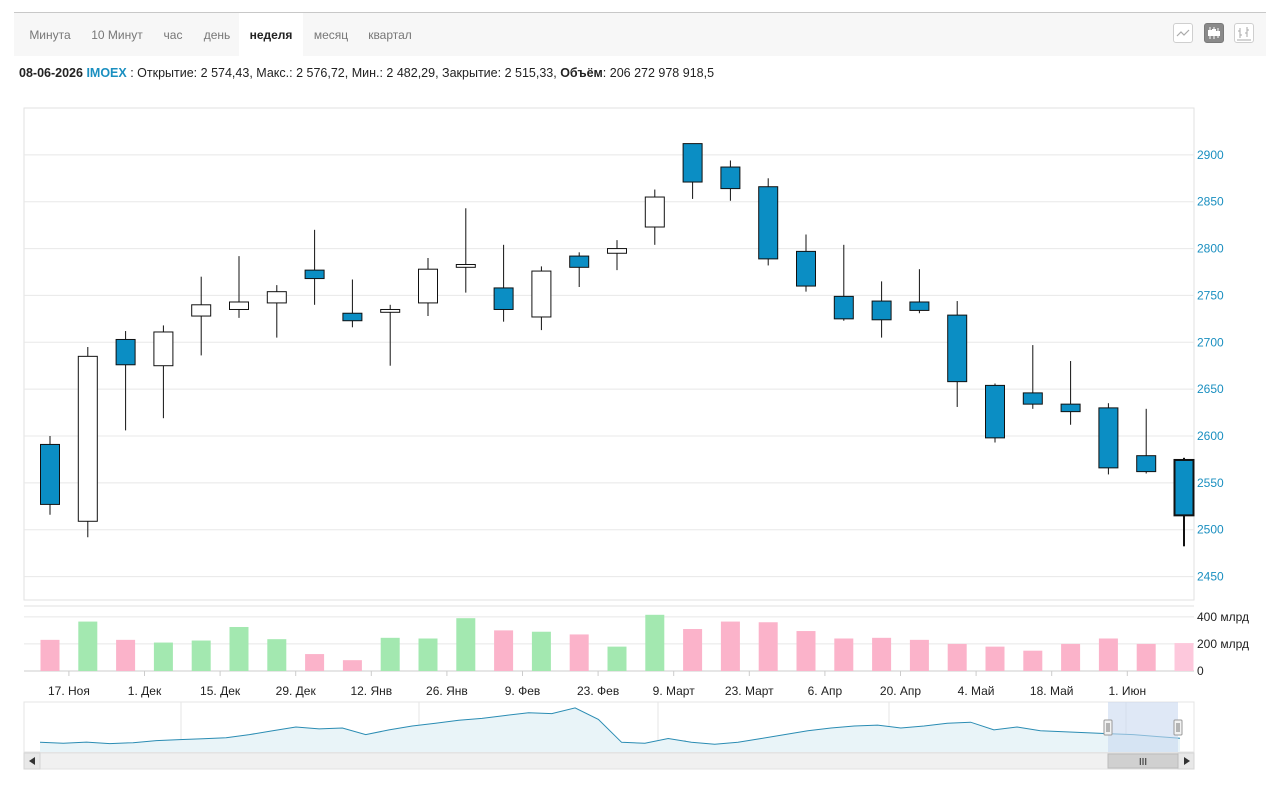 The height and width of the screenshot is (785, 1280). What do you see at coordinates (598, 691) in the screenshot?
I see `date-tick-label: 23. Фев` at bounding box center [598, 691].